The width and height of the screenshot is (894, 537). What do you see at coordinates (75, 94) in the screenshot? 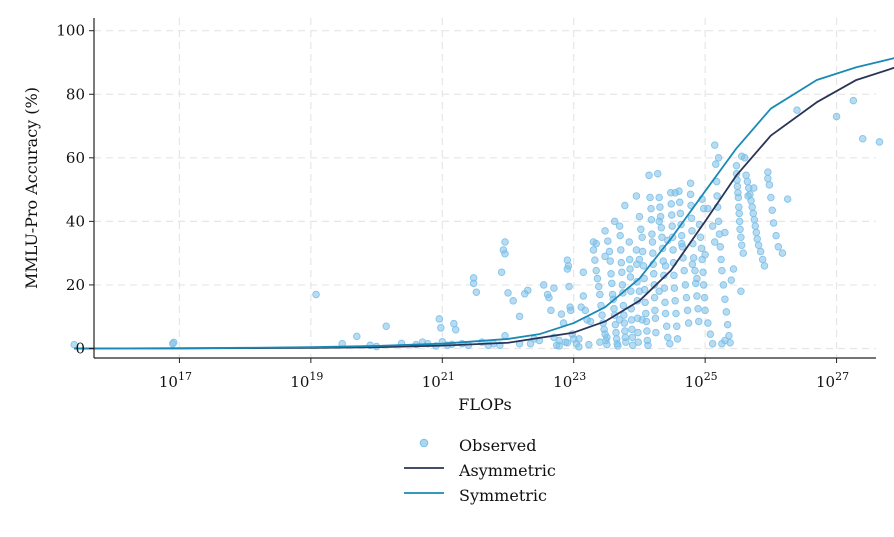
I see `y-tick-label: 80` at bounding box center [75, 94].